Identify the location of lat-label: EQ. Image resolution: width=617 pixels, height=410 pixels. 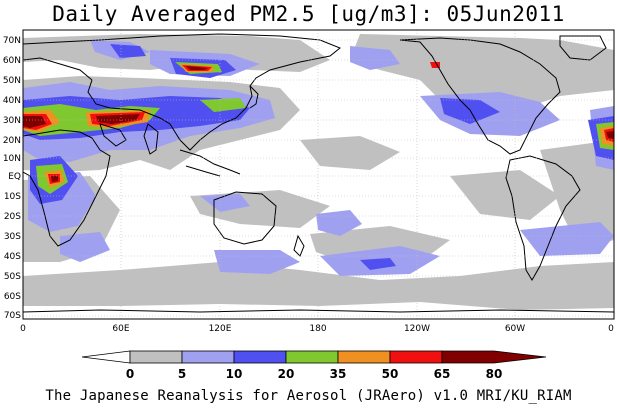
(14, 177).